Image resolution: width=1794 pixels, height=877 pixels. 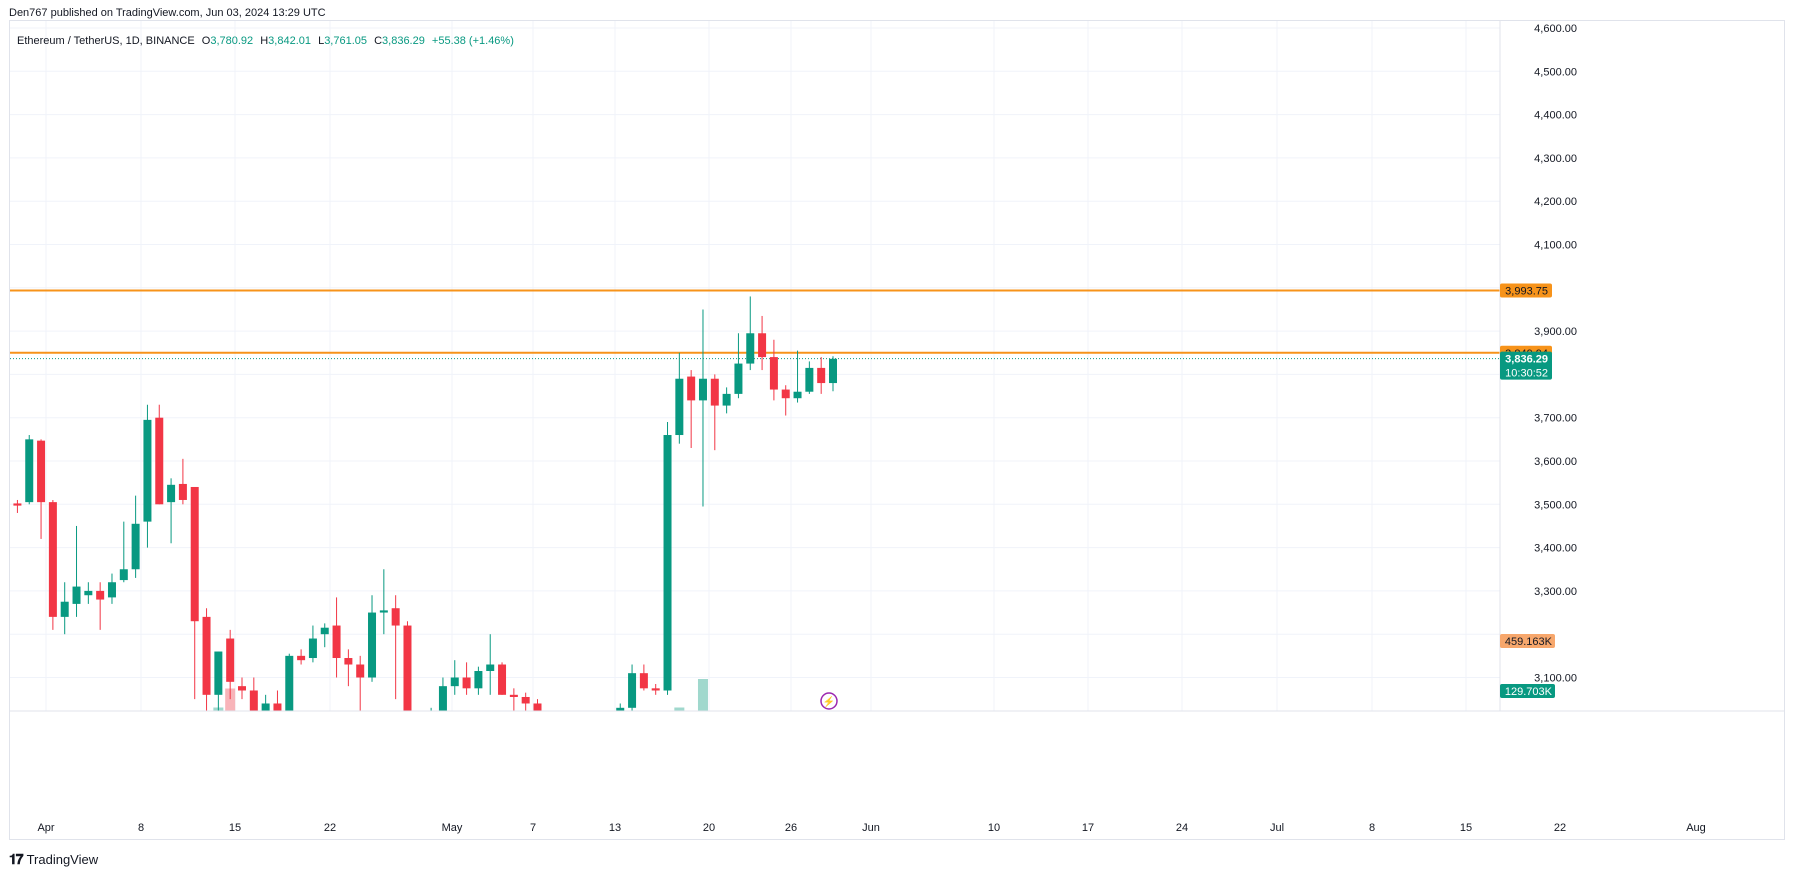 I want to click on volume-current-badge: 129.703K, so click(x=1527, y=691).